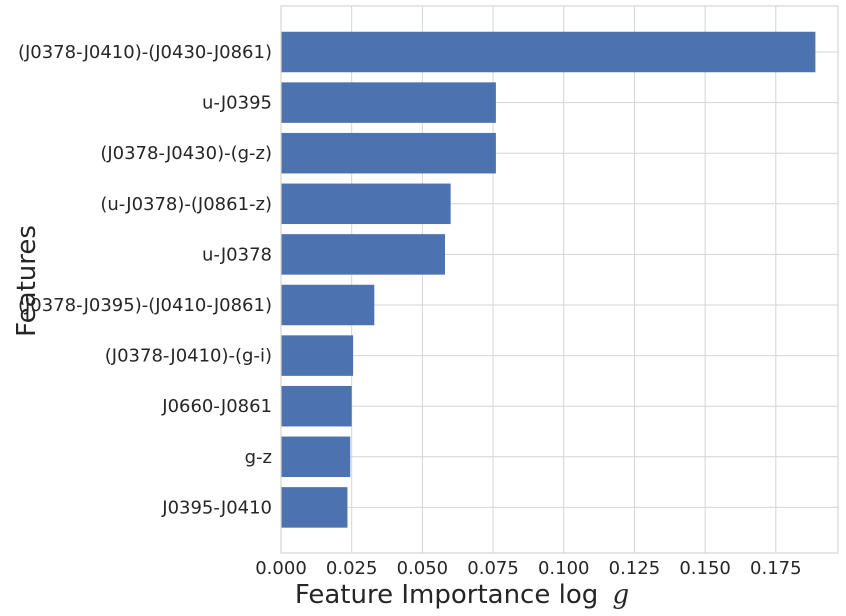  What do you see at coordinates (186, 204) in the screenshot?
I see `y-tick-label: (u-J0378)-(J0861-z)` at bounding box center [186, 204].